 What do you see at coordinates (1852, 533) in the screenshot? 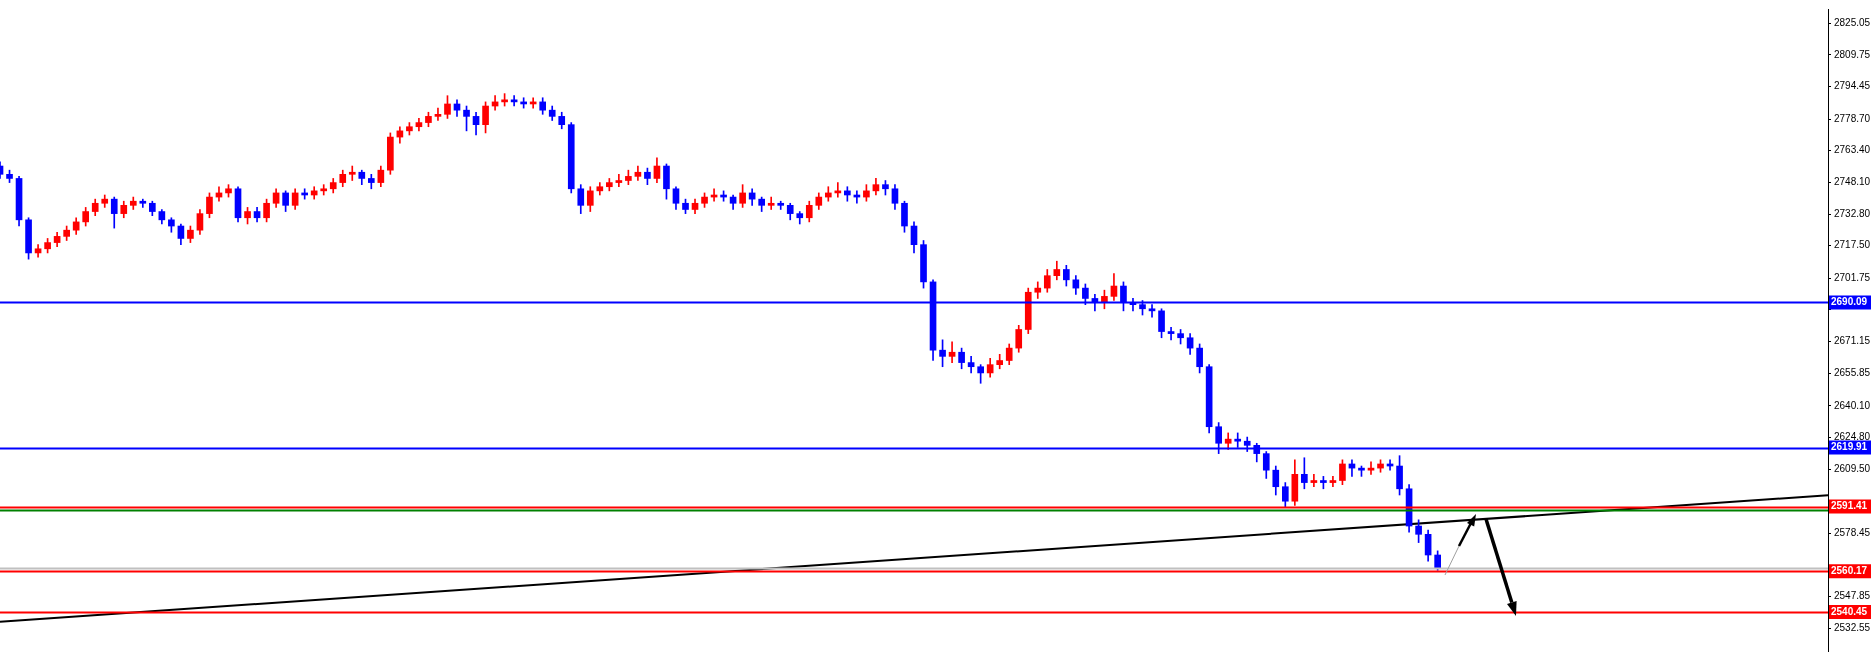
I see `y-tick-label: 2578.45` at bounding box center [1852, 533].